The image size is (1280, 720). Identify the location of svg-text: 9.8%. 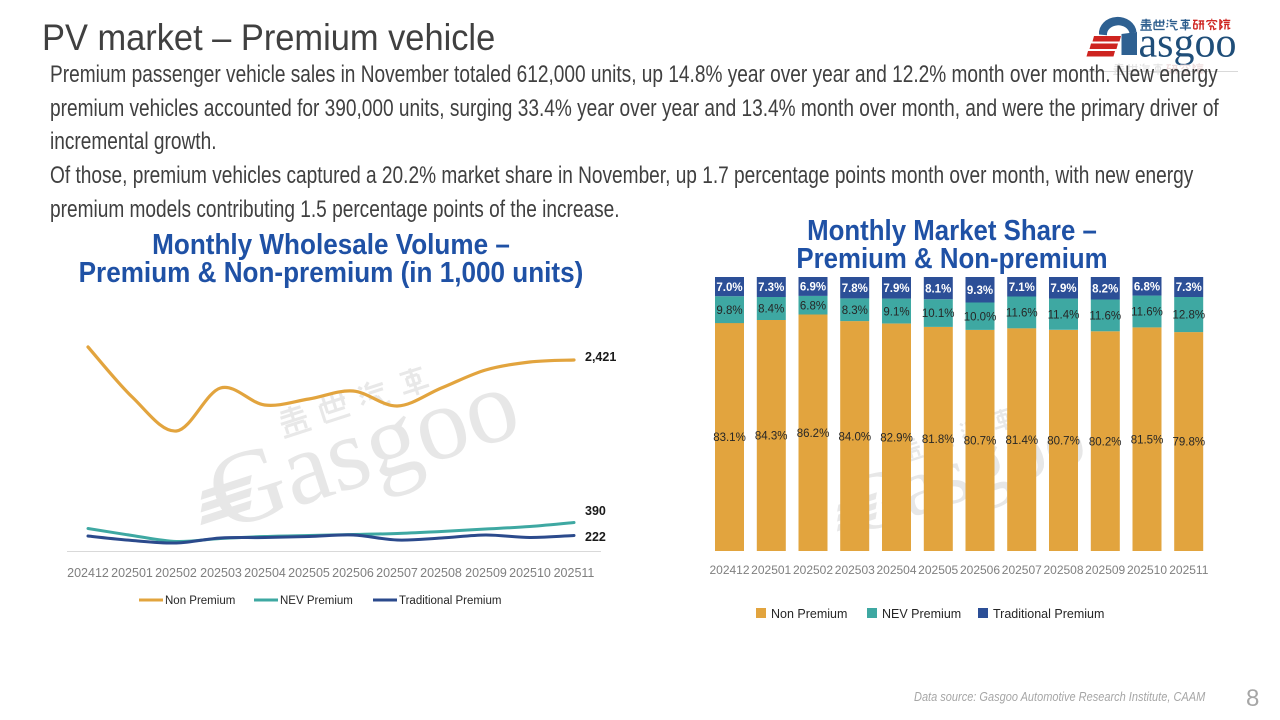
(729, 311).